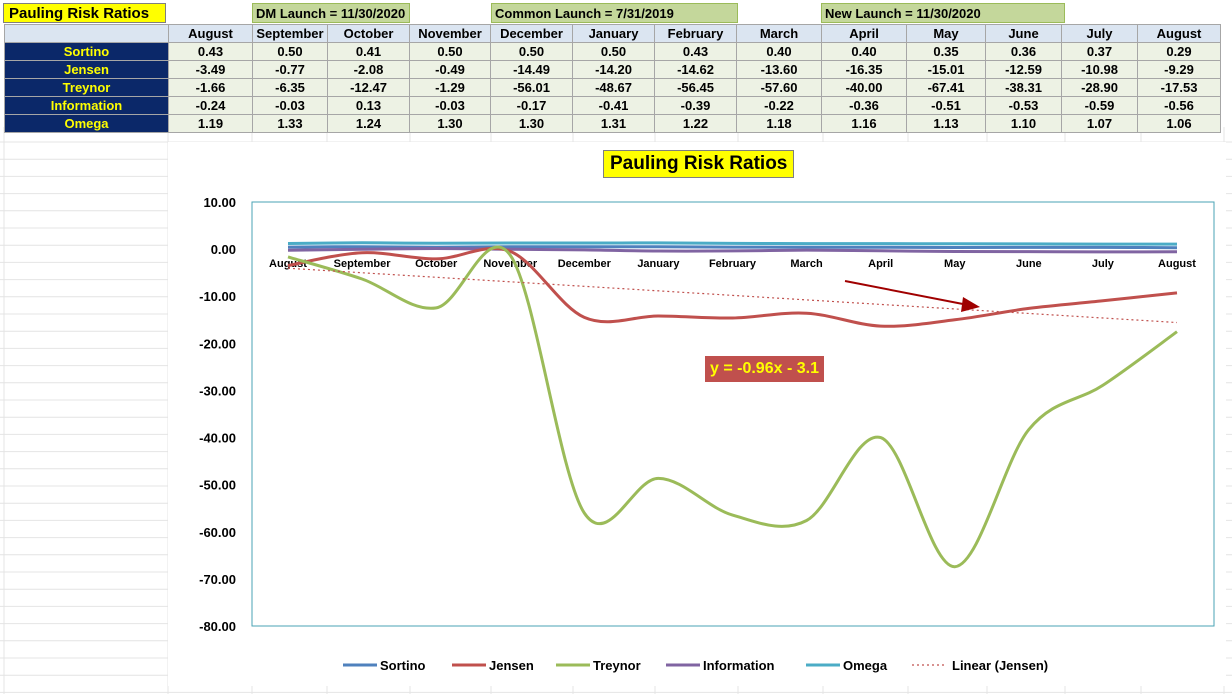 The height and width of the screenshot is (694, 1232). What do you see at coordinates (1023, 69) in the screenshot?
I see `value-cell: -12.59` at bounding box center [1023, 69].